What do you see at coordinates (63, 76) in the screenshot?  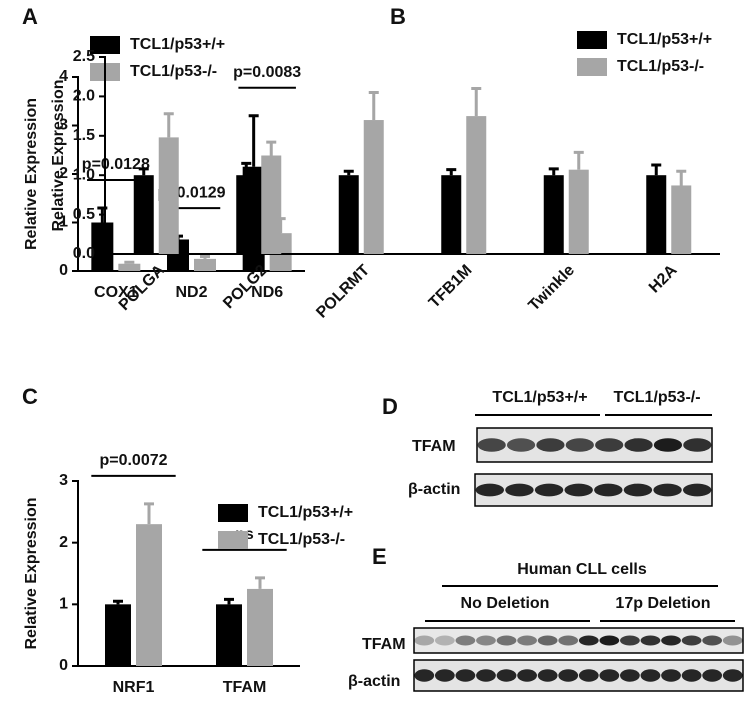 I see `y-tick-label: 4` at bounding box center [63, 76].